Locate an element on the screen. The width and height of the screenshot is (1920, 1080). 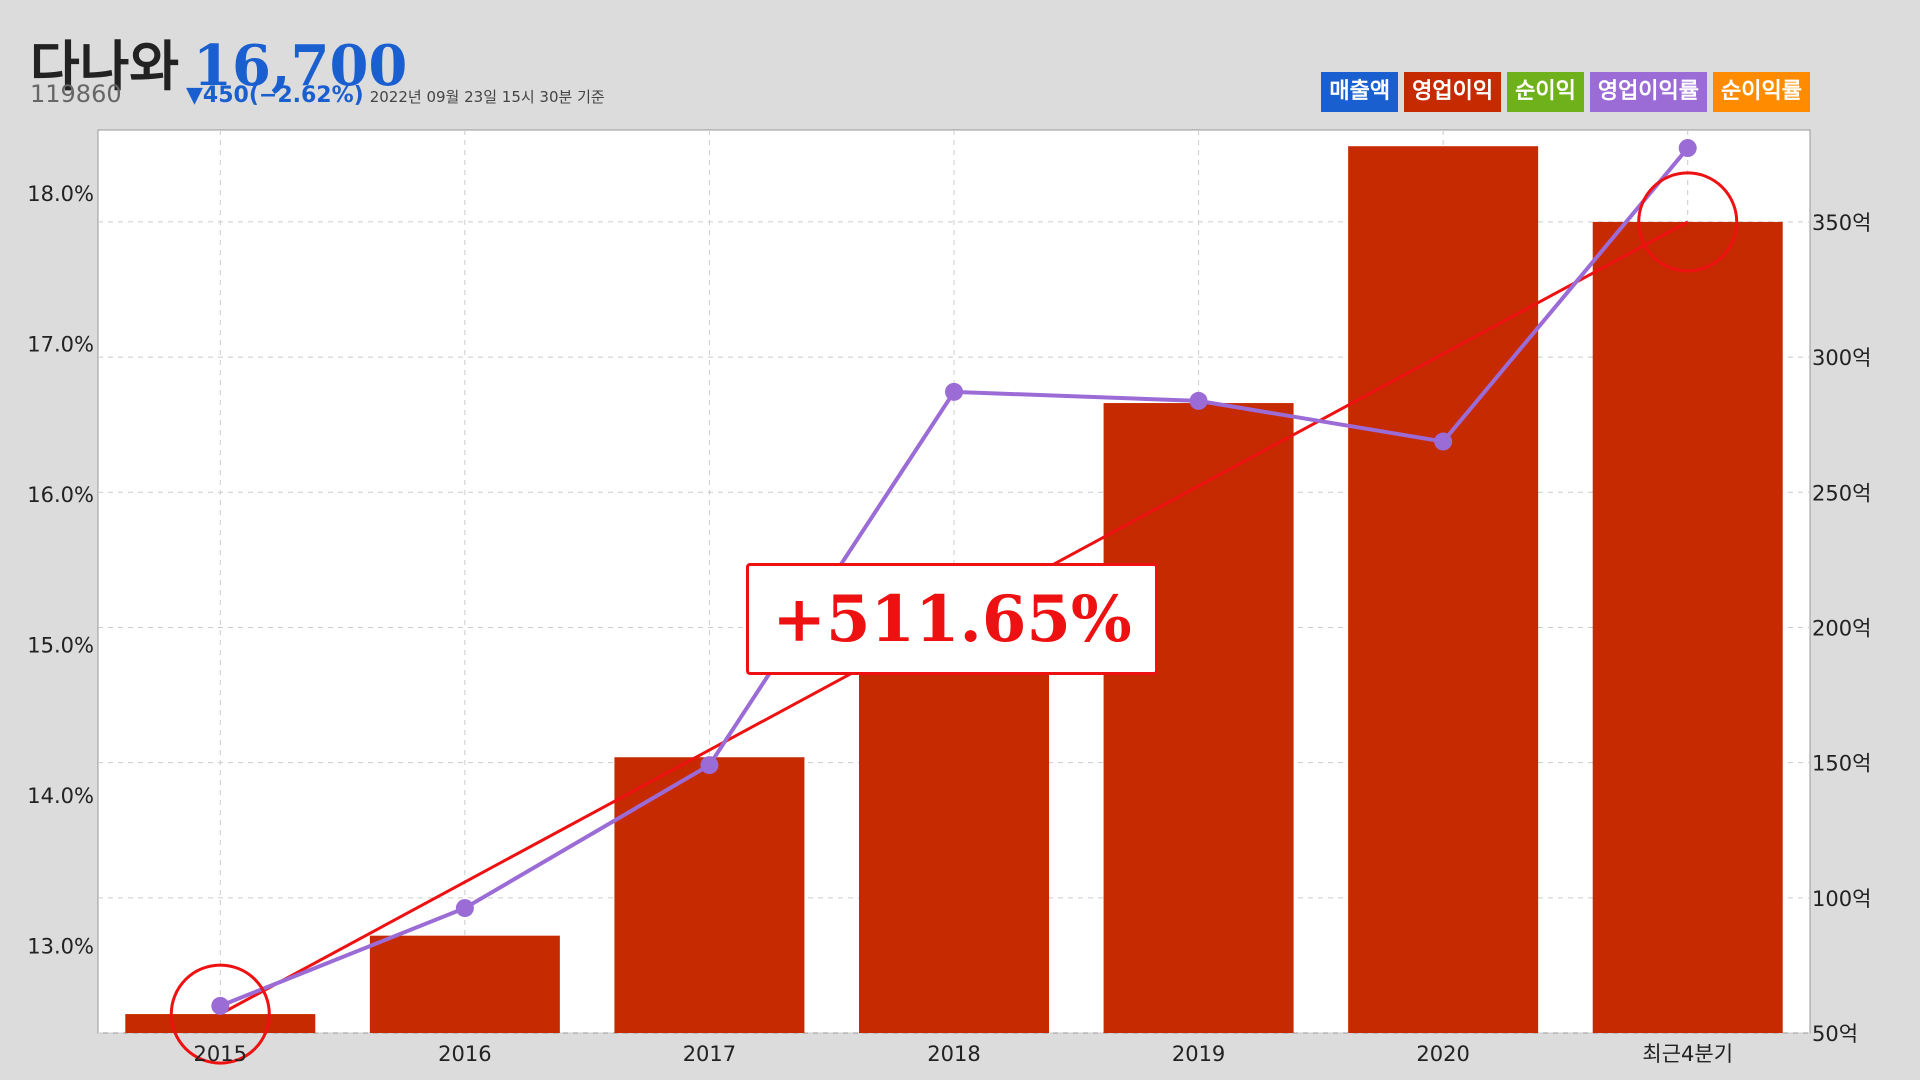
stock-code: 119860 is located at coordinates (76, 94).